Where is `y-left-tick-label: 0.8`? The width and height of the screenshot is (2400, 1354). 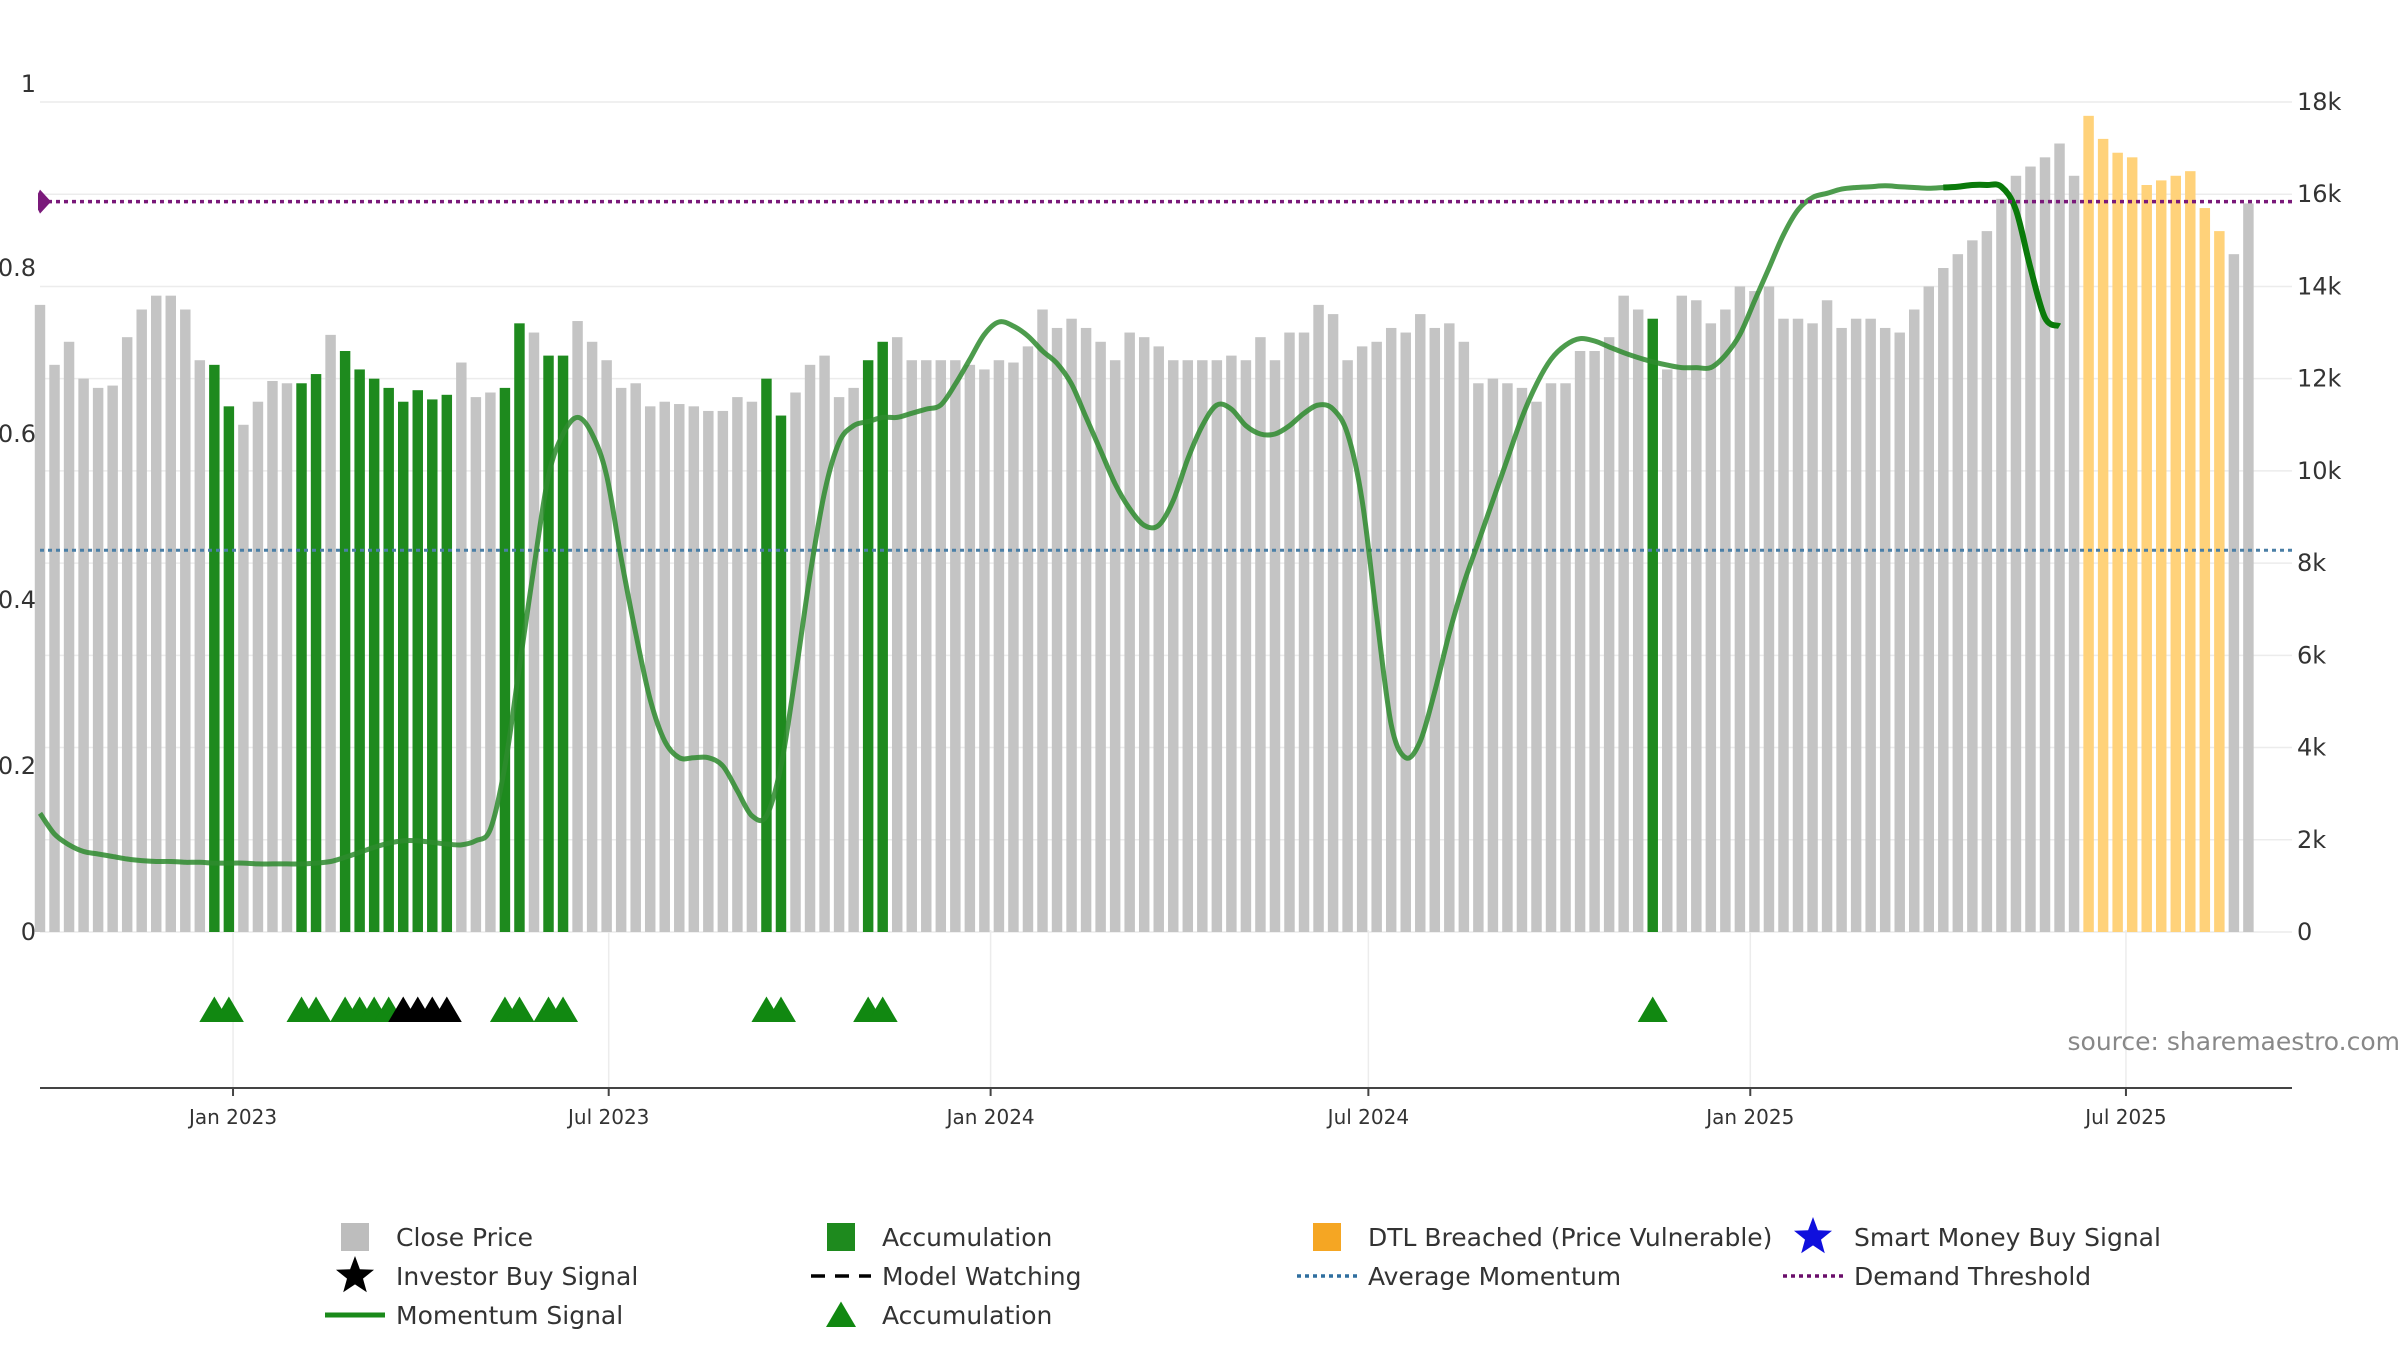
y-left-tick-label: 0.8 is located at coordinates (18, 268).